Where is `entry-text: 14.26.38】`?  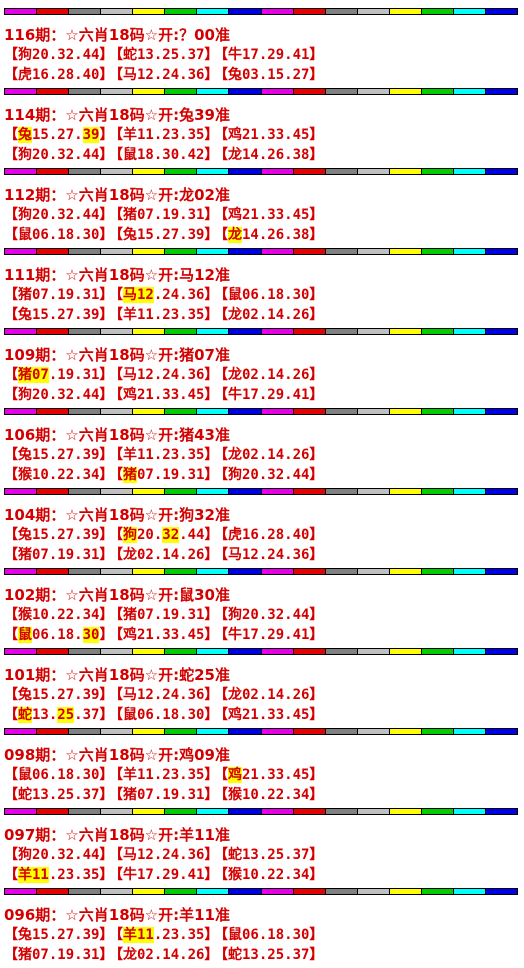
entry-text: 14.26.38】 is located at coordinates (283, 235).